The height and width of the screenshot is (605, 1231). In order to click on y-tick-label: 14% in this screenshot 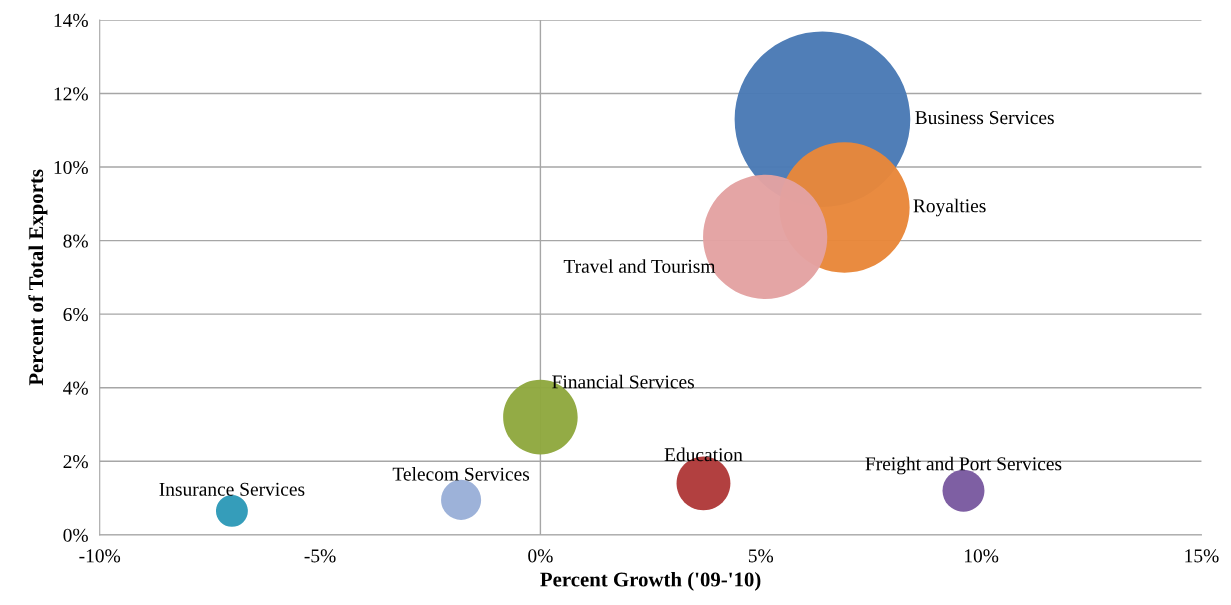, I will do `click(71, 20)`.